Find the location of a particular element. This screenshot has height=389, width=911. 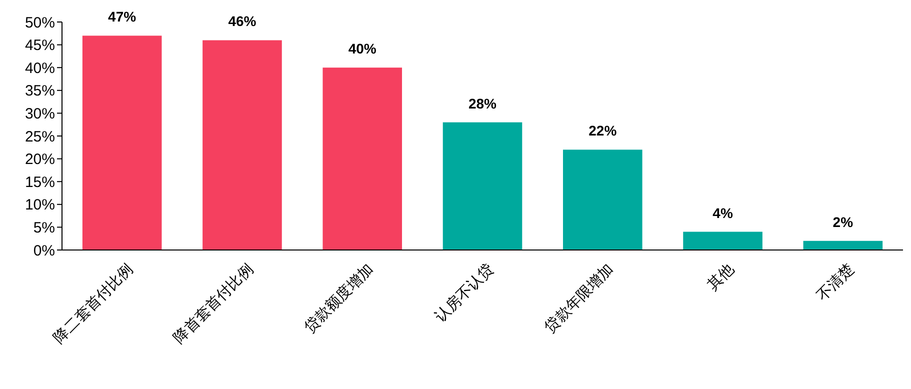

y-tick-label: 30% is located at coordinates (39, 113).